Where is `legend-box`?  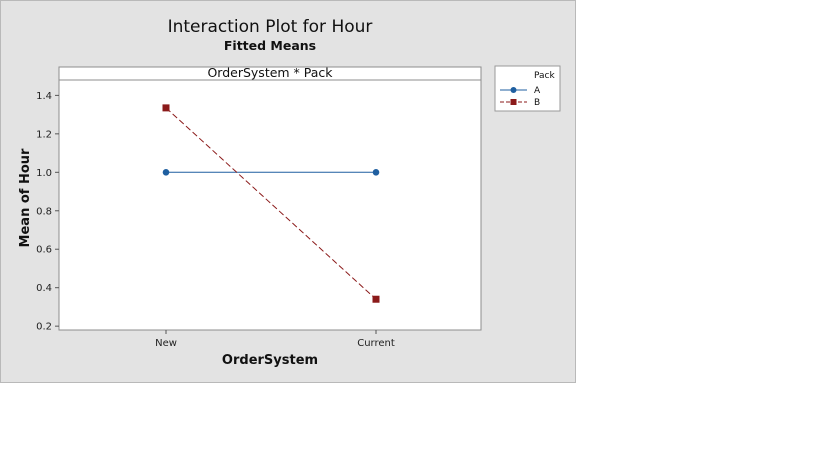
legend-box is located at coordinates (527, 88).